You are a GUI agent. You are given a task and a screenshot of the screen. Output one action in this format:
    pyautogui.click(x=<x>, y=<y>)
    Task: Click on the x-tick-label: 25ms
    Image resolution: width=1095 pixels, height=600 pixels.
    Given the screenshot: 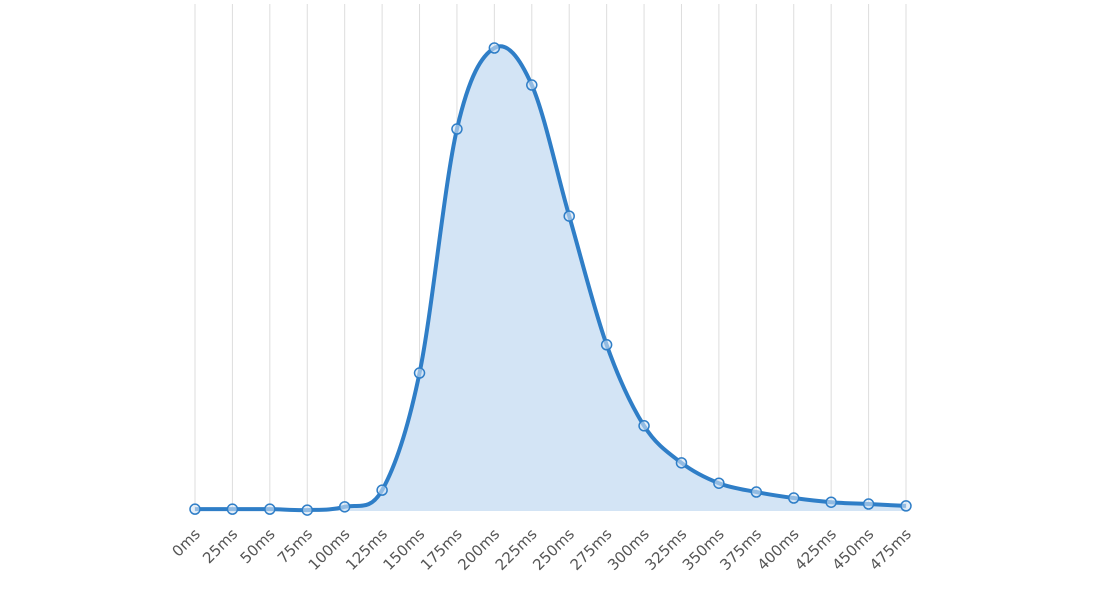 What is the action you would take?
    pyautogui.click(x=220, y=546)
    